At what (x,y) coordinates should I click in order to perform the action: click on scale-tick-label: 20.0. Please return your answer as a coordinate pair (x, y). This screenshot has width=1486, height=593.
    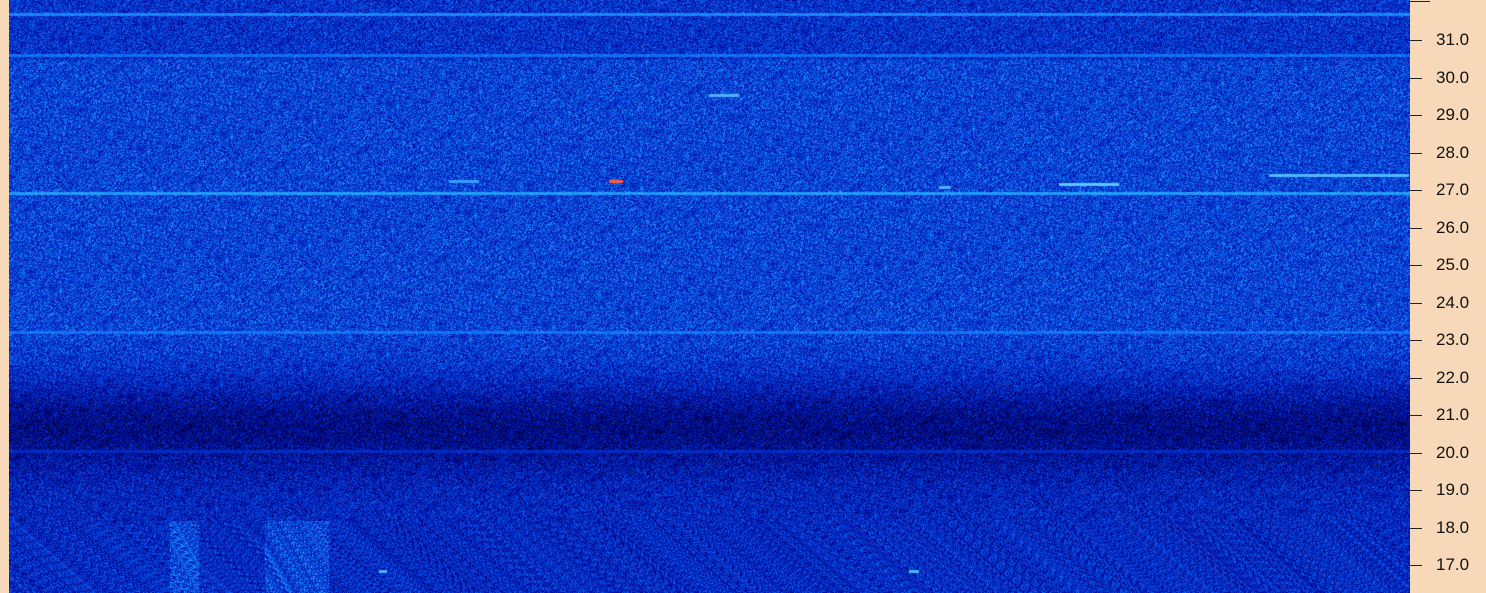
    Looking at the image, I should click on (1453, 452).